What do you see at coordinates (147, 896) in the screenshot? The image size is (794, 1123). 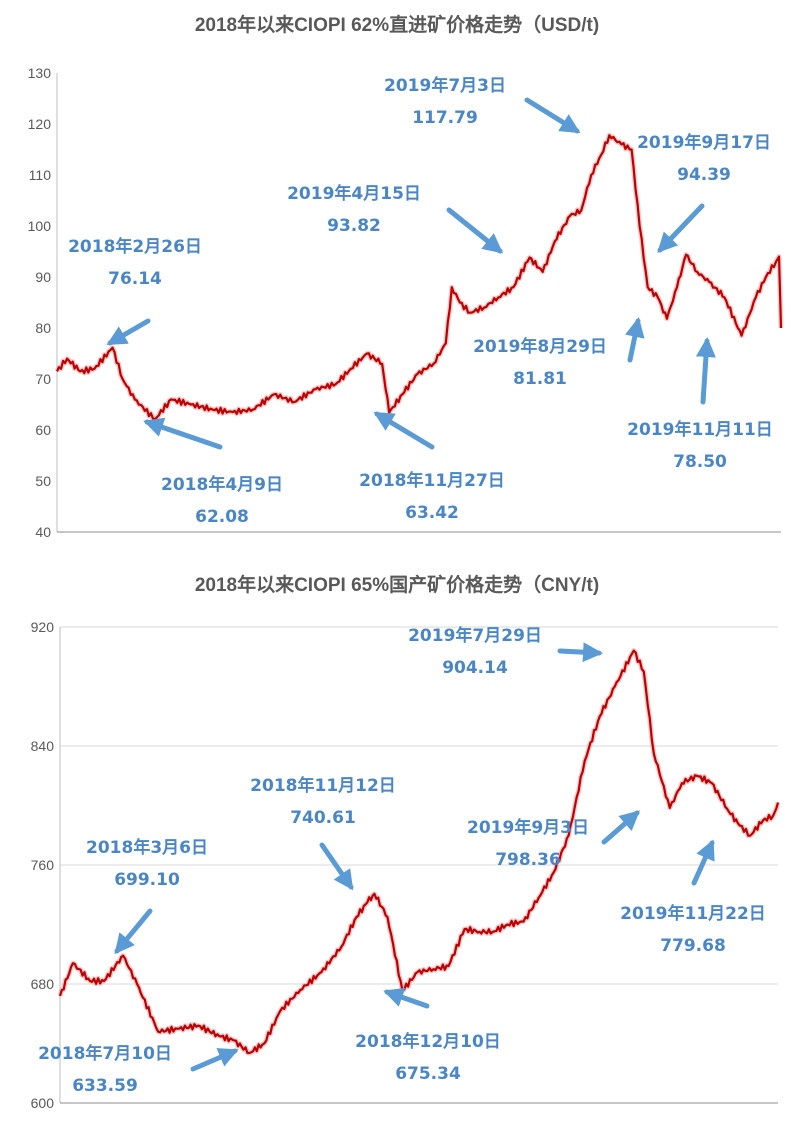 I see `annotation: 2018年3月6日 699.10` at bounding box center [147, 896].